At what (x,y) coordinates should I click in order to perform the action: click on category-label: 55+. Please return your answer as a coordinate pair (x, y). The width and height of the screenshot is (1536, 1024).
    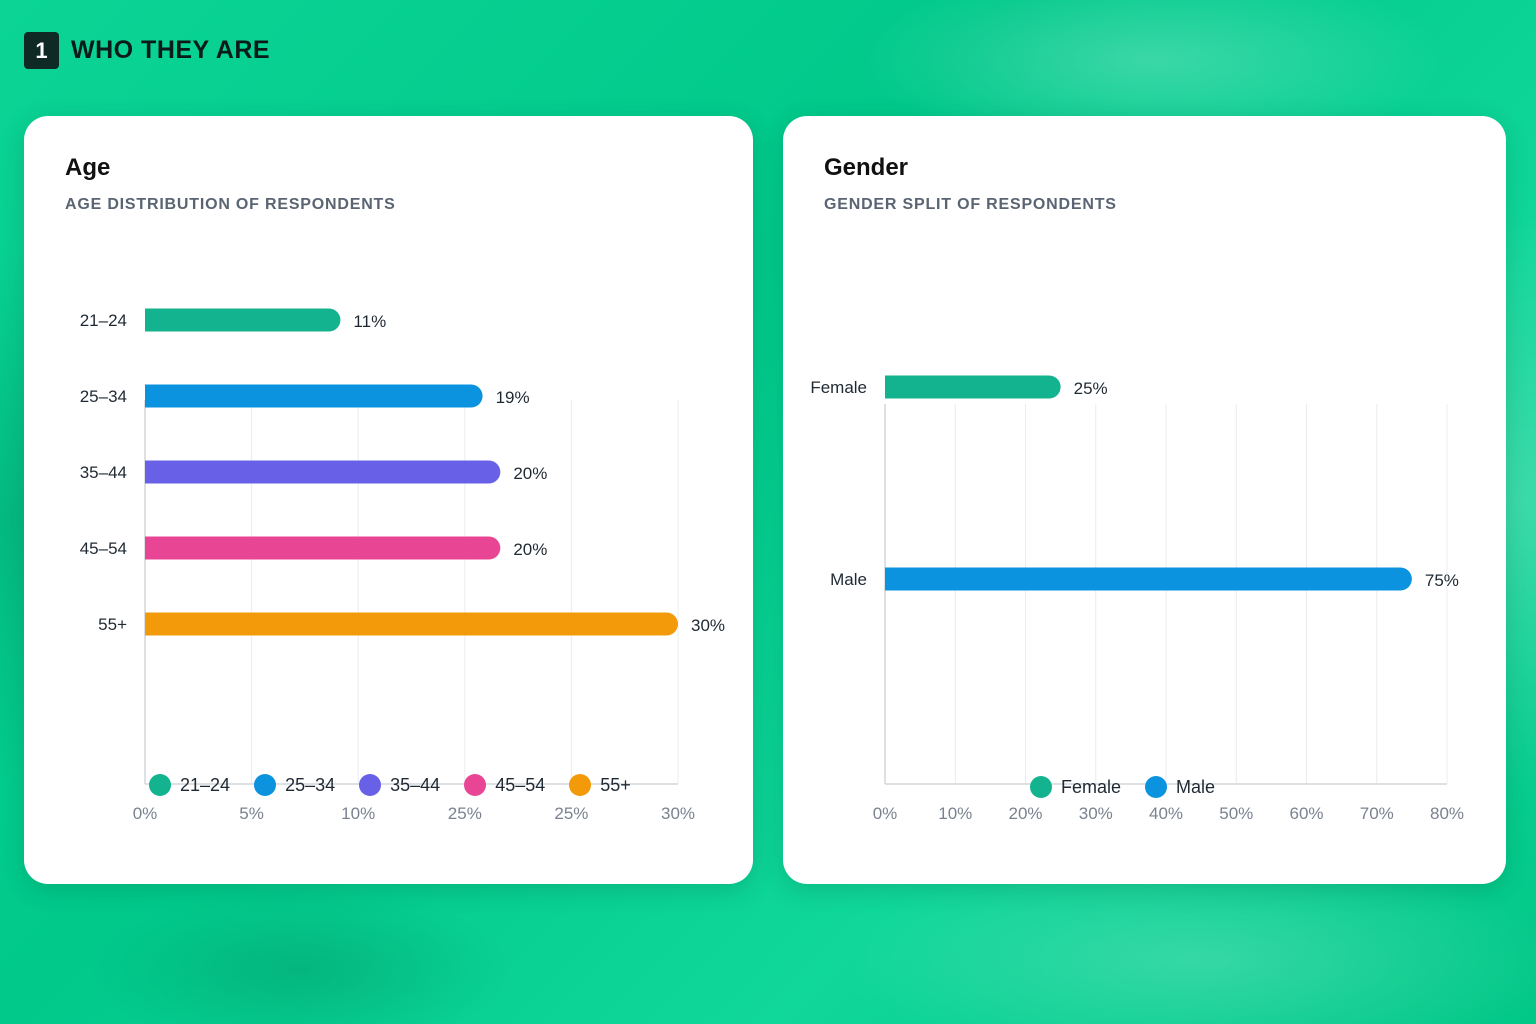
    Looking at the image, I should click on (112, 624).